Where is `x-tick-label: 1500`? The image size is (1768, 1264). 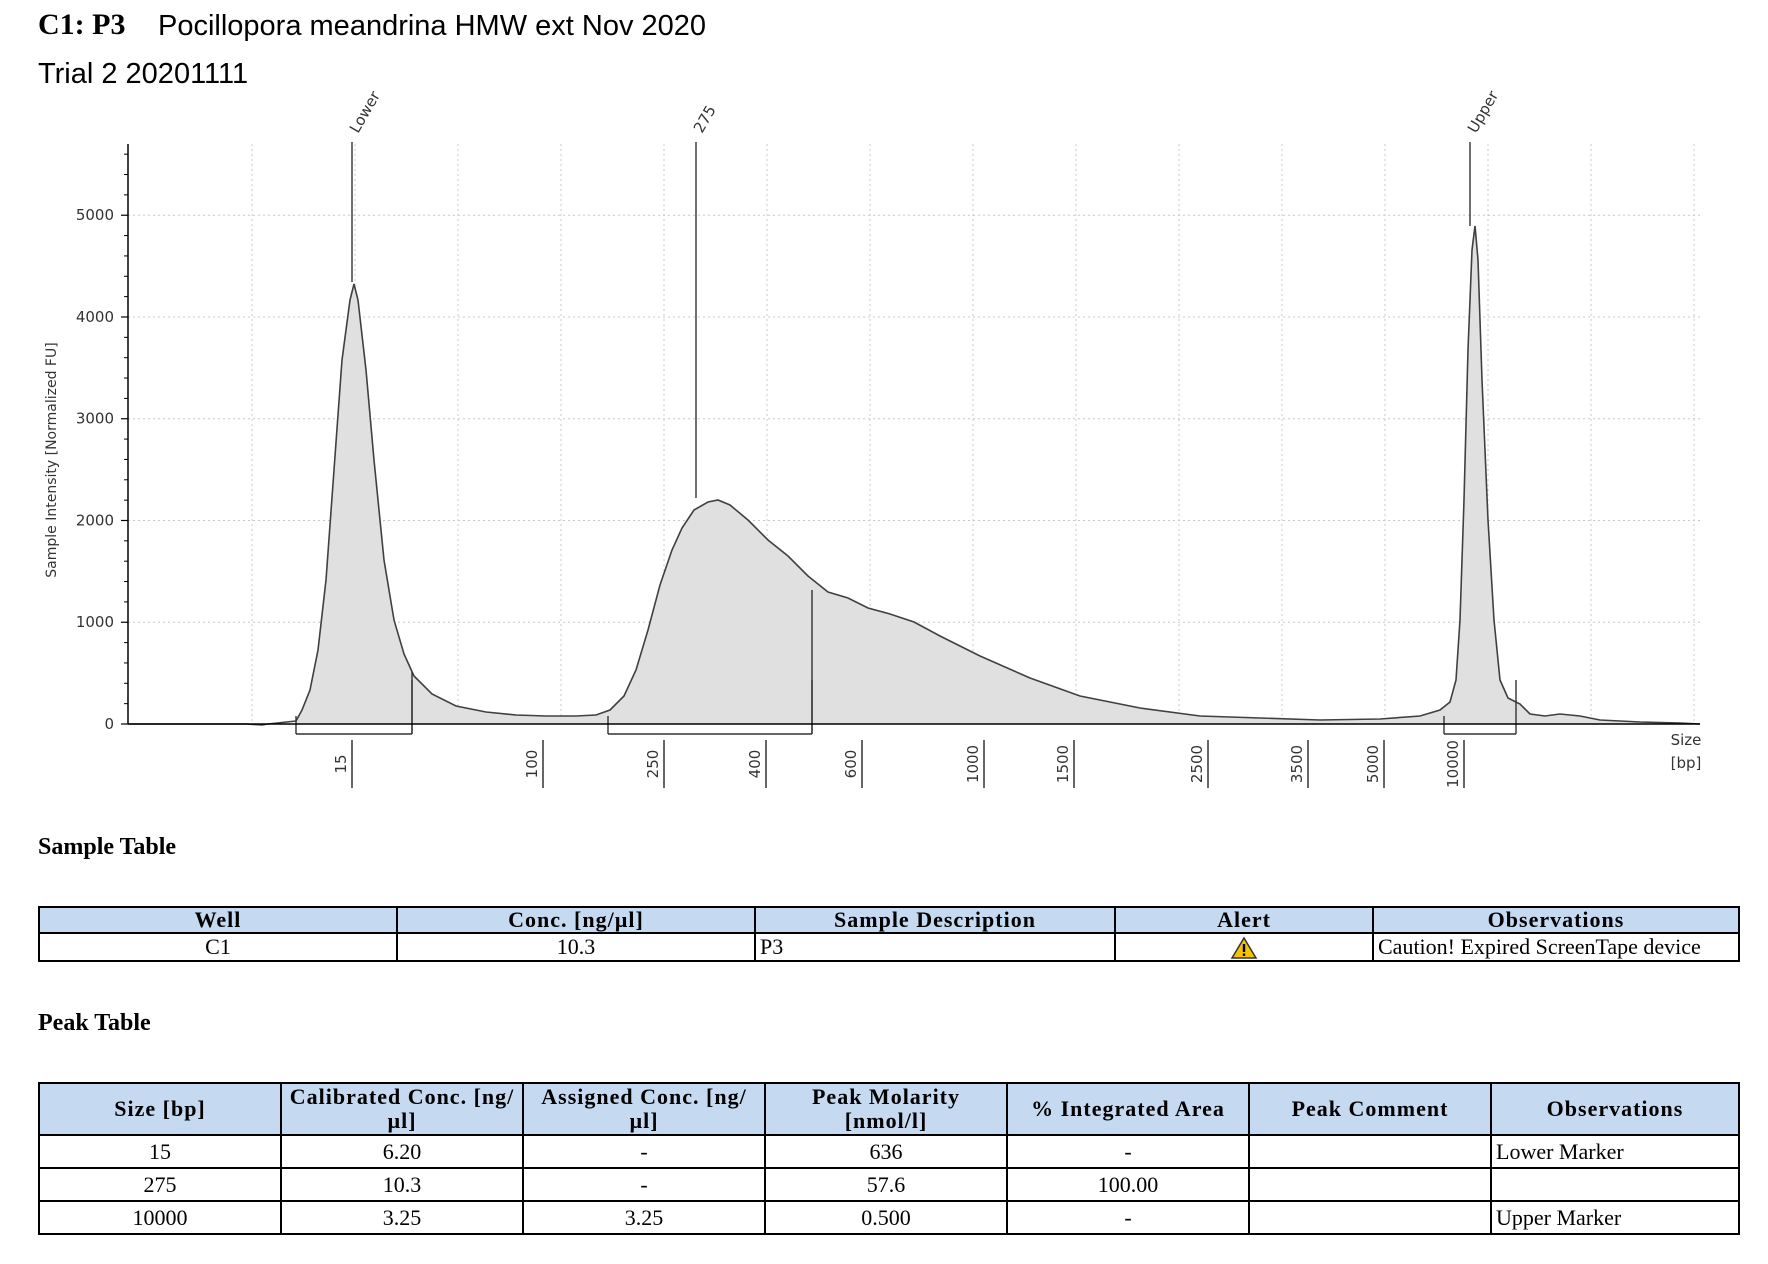
x-tick-label: 1500 is located at coordinates (1063, 764).